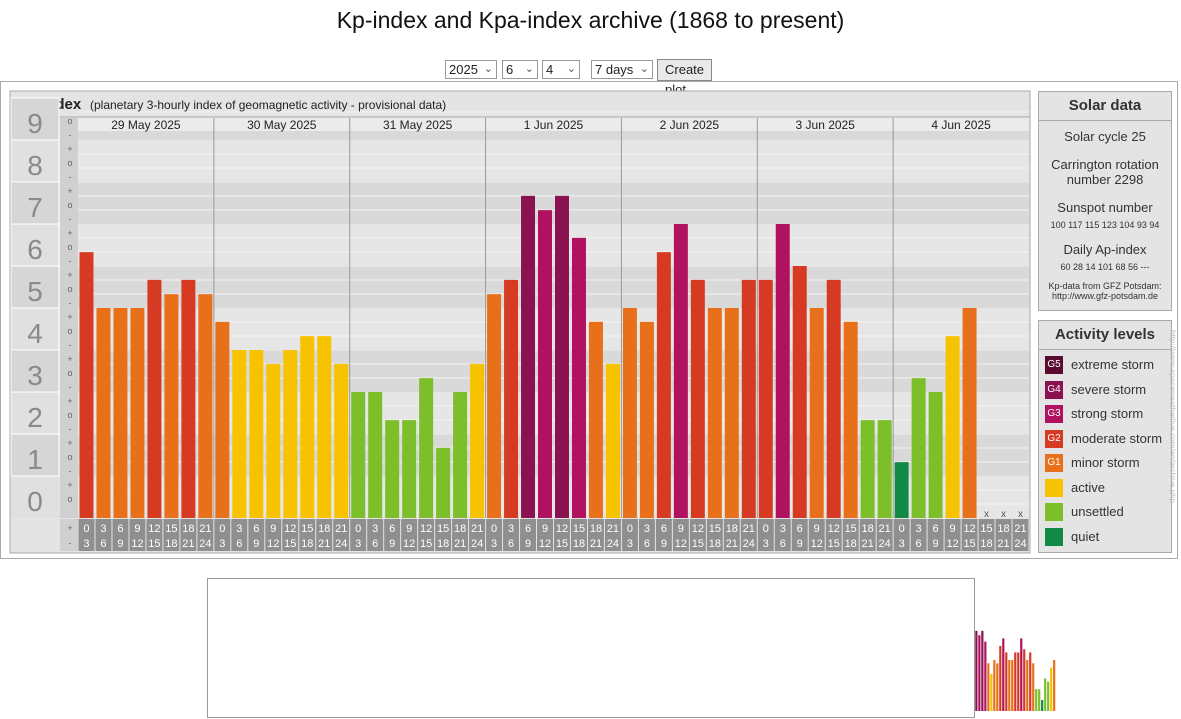  I want to click on source-line1: Kp-data from GFZ Potsdam:, so click(1105, 286).